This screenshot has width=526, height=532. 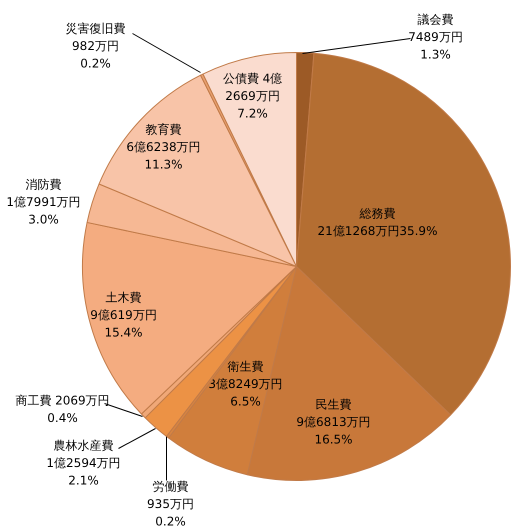 What do you see at coordinates (123, 324) in the screenshot?
I see `data-label: 9億619万円 15.4%` at bounding box center [123, 324].